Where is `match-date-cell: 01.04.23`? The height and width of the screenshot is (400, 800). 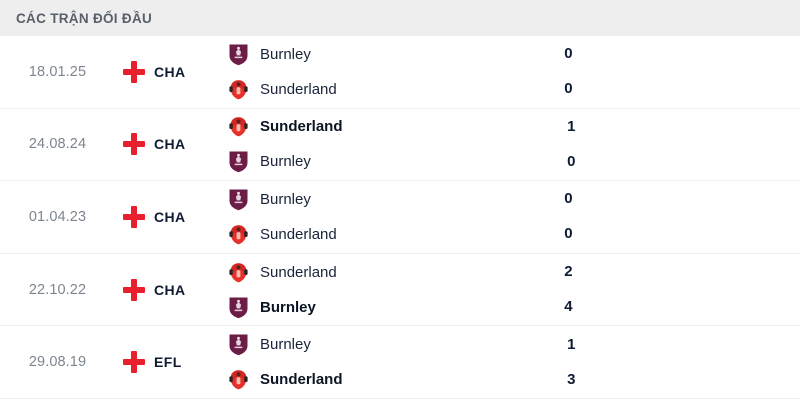 match-date-cell: 01.04.23 is located at coordinates (57, 217).